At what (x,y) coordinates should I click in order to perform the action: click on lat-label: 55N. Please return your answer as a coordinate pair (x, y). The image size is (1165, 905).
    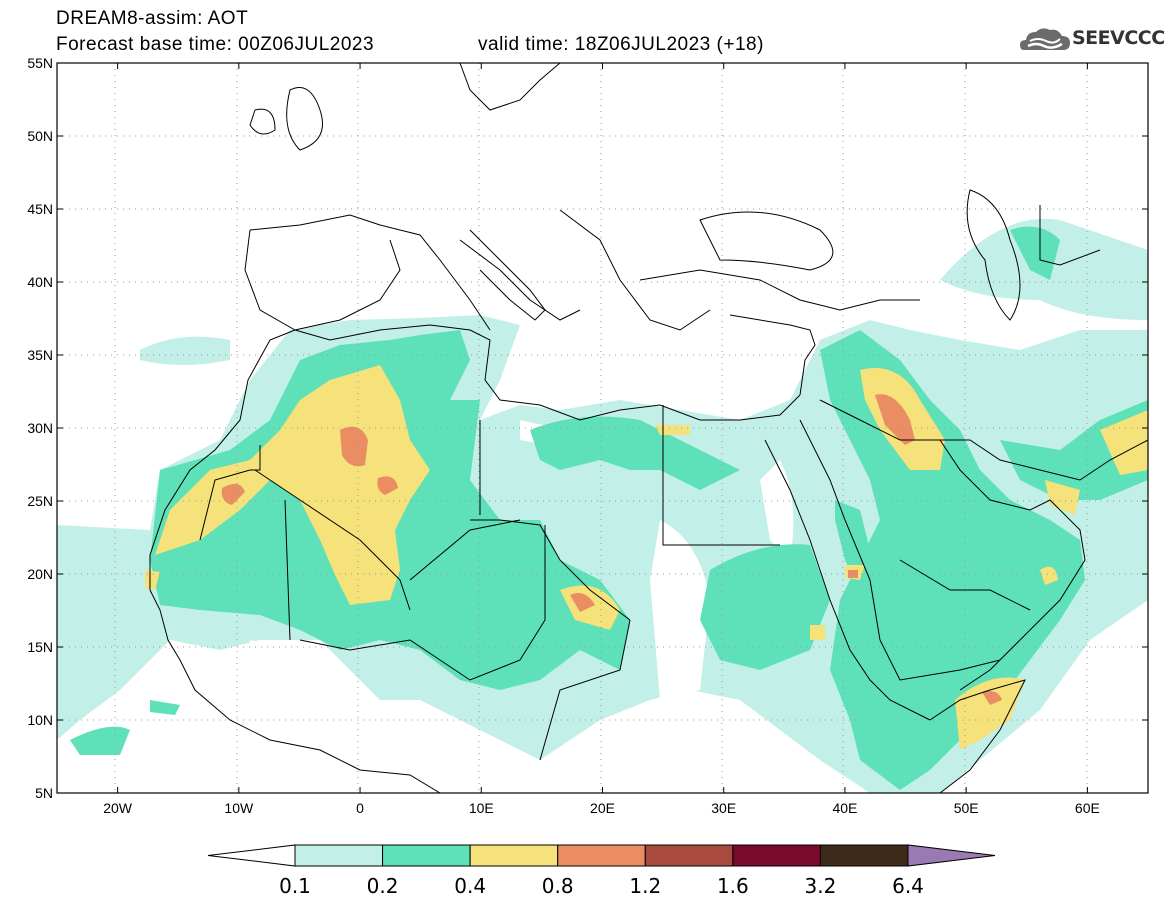
    Looking at the image, I should click on (40, 63).